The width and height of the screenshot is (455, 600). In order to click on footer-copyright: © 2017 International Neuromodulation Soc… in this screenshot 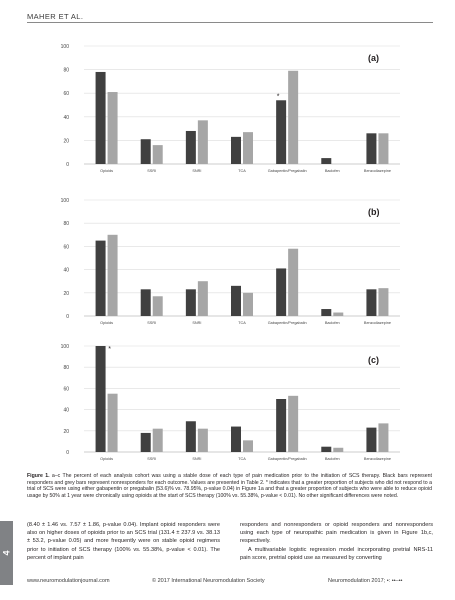, I will do `click(208, 581)`.